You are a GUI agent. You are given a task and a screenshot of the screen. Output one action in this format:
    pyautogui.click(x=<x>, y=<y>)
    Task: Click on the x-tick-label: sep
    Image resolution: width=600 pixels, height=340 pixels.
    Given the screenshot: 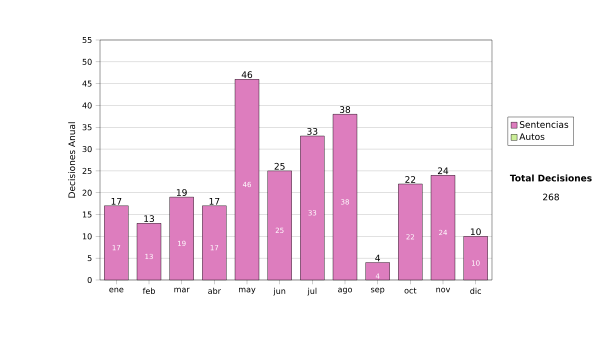 What is the action you would take?
    pyautogui.click(x=377, y=291)
    